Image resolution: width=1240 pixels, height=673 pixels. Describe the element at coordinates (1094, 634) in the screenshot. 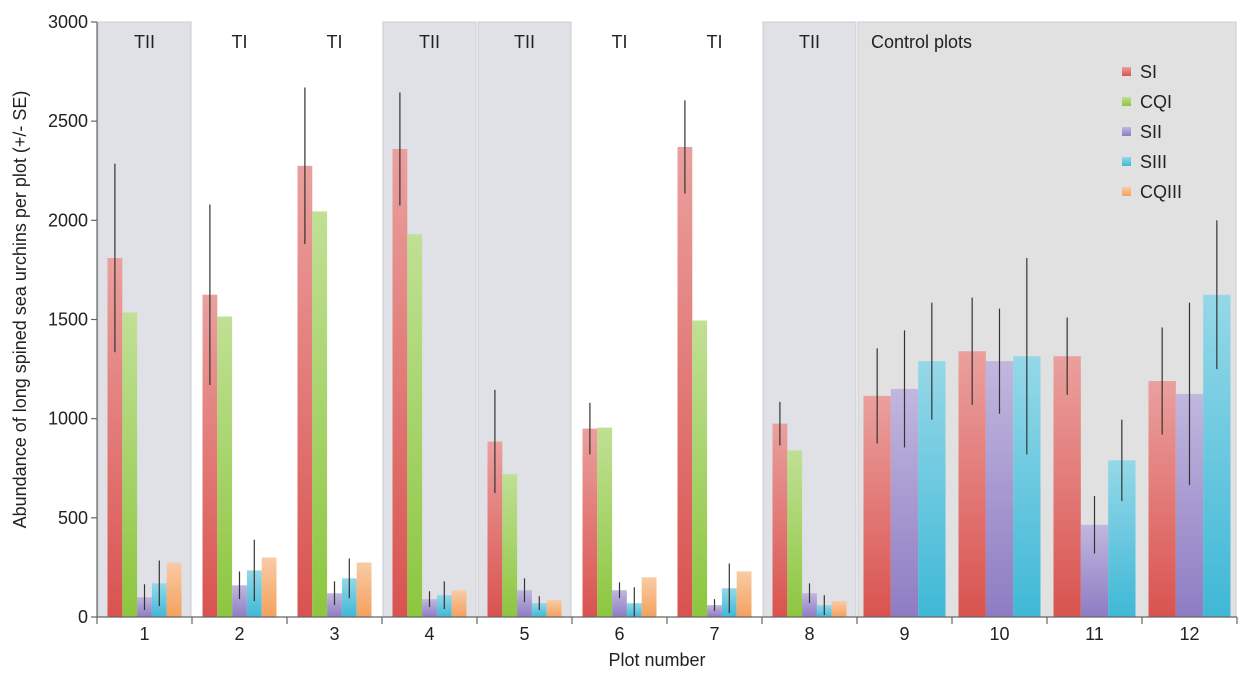

I see `x-tick-label-11: 11` at that location.